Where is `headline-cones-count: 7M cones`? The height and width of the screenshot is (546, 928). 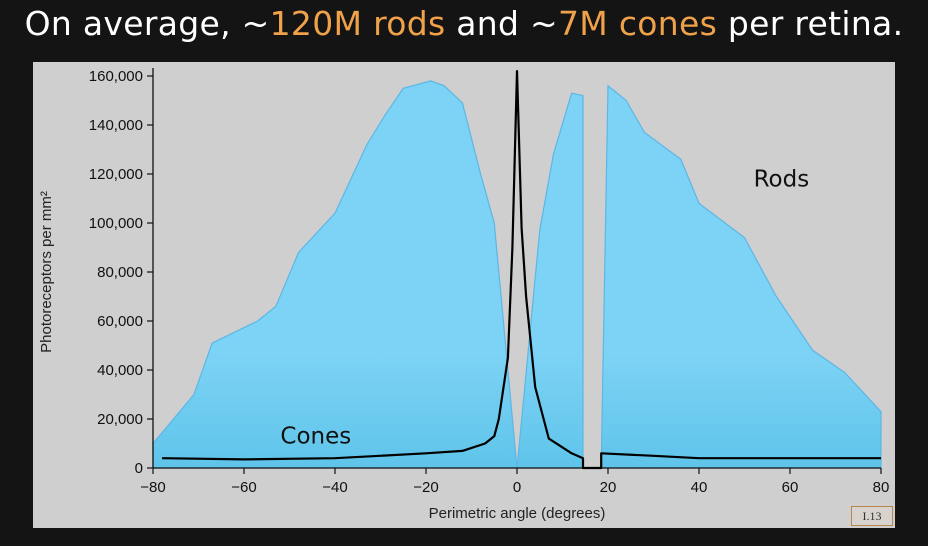 headline-cones-count: 7M cones is located at coordinates (637, 23).